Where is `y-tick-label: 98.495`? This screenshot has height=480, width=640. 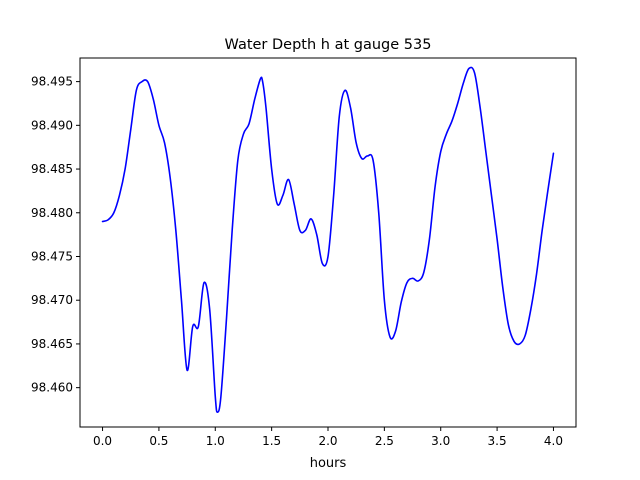
y-tick-label: 98.495 is located at coordinates (52, 82).